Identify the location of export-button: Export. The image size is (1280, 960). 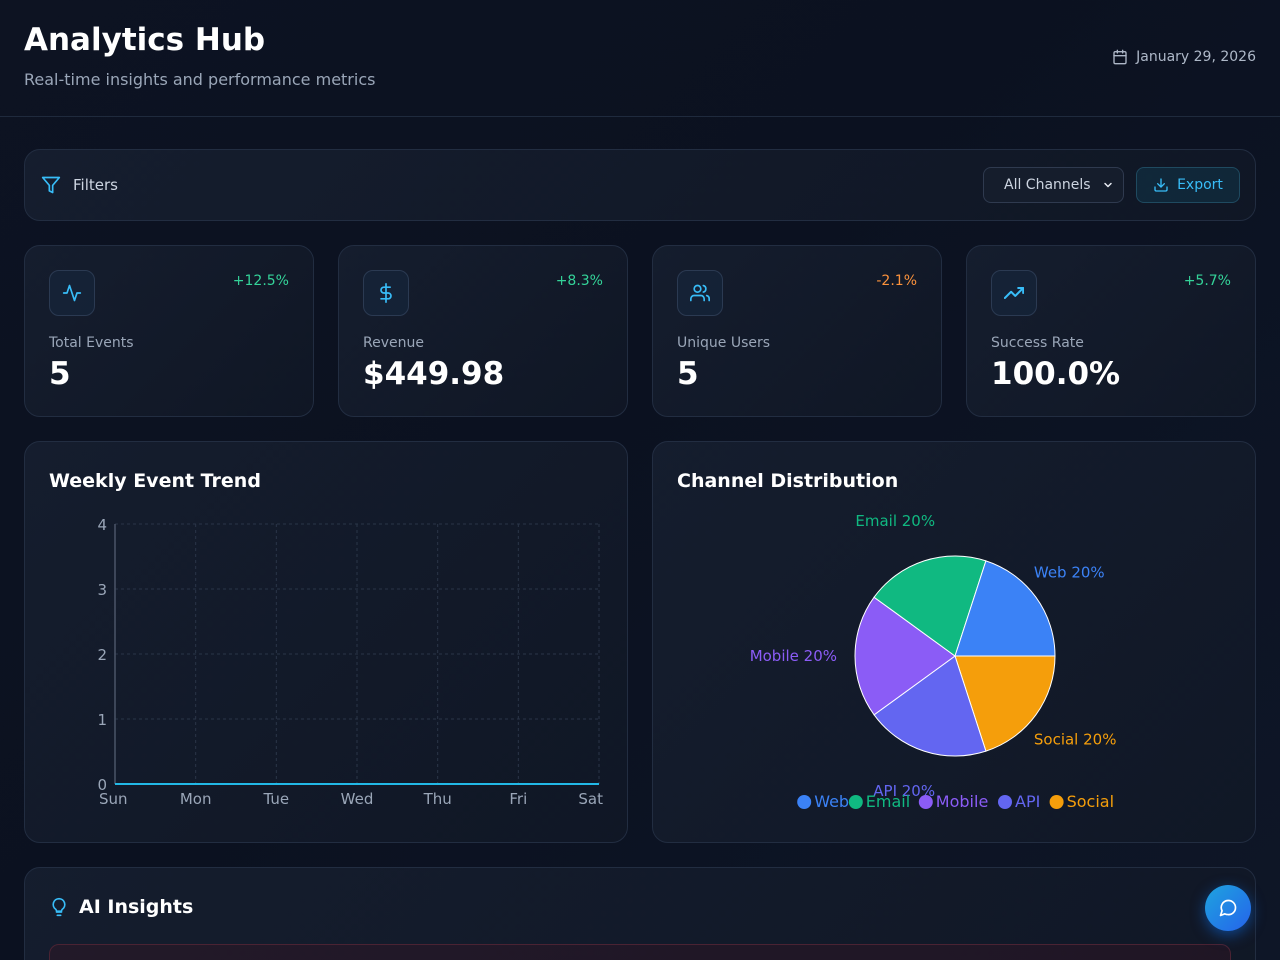
(1188, 185).